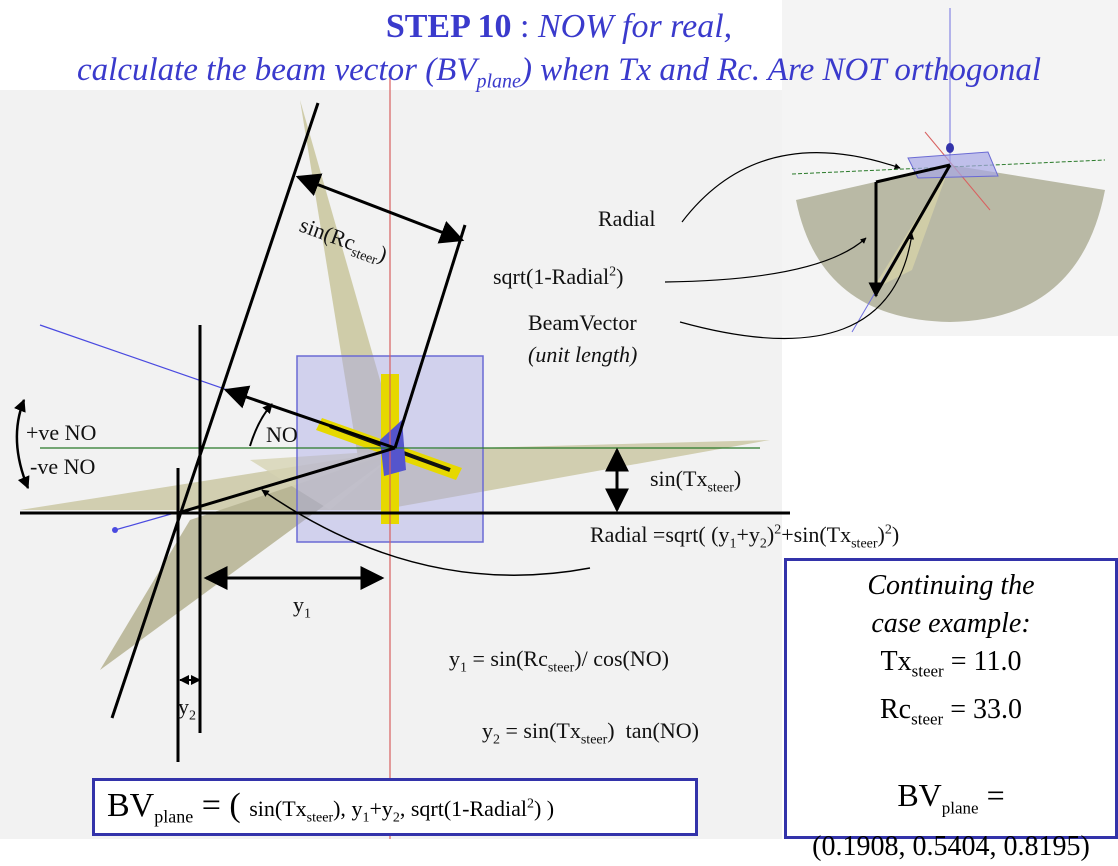 Image resolution: width=1118 pixels, height=866 pixels. Describe the element at coordinates (187, 709) in the screenshot. I see `y2-label: y2` at that location.